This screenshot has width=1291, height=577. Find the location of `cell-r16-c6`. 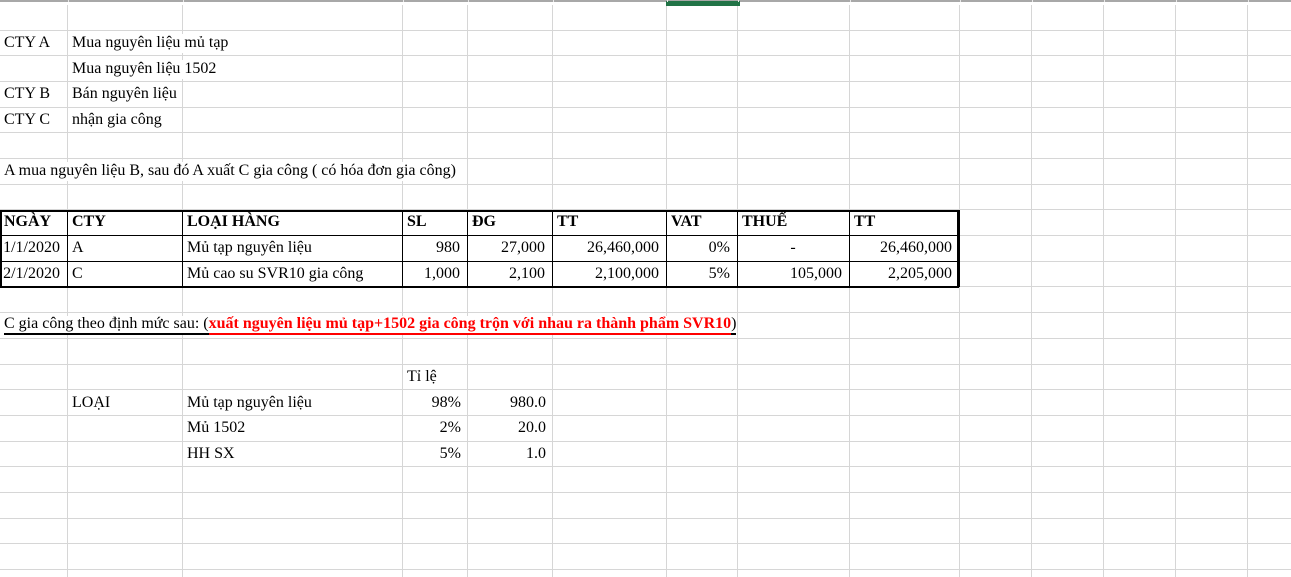

cell-r16-c6 is located at coordinates (702, 428).